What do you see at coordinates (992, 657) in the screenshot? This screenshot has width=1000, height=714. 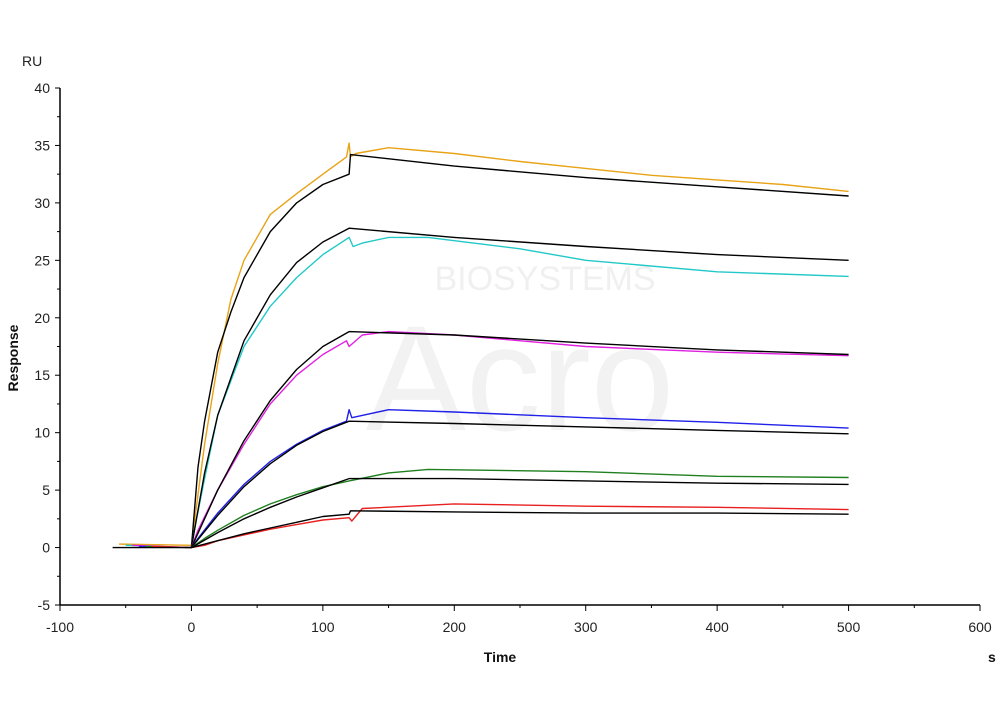 I see `x-unit-label: s` at bounding box center [992, 657].